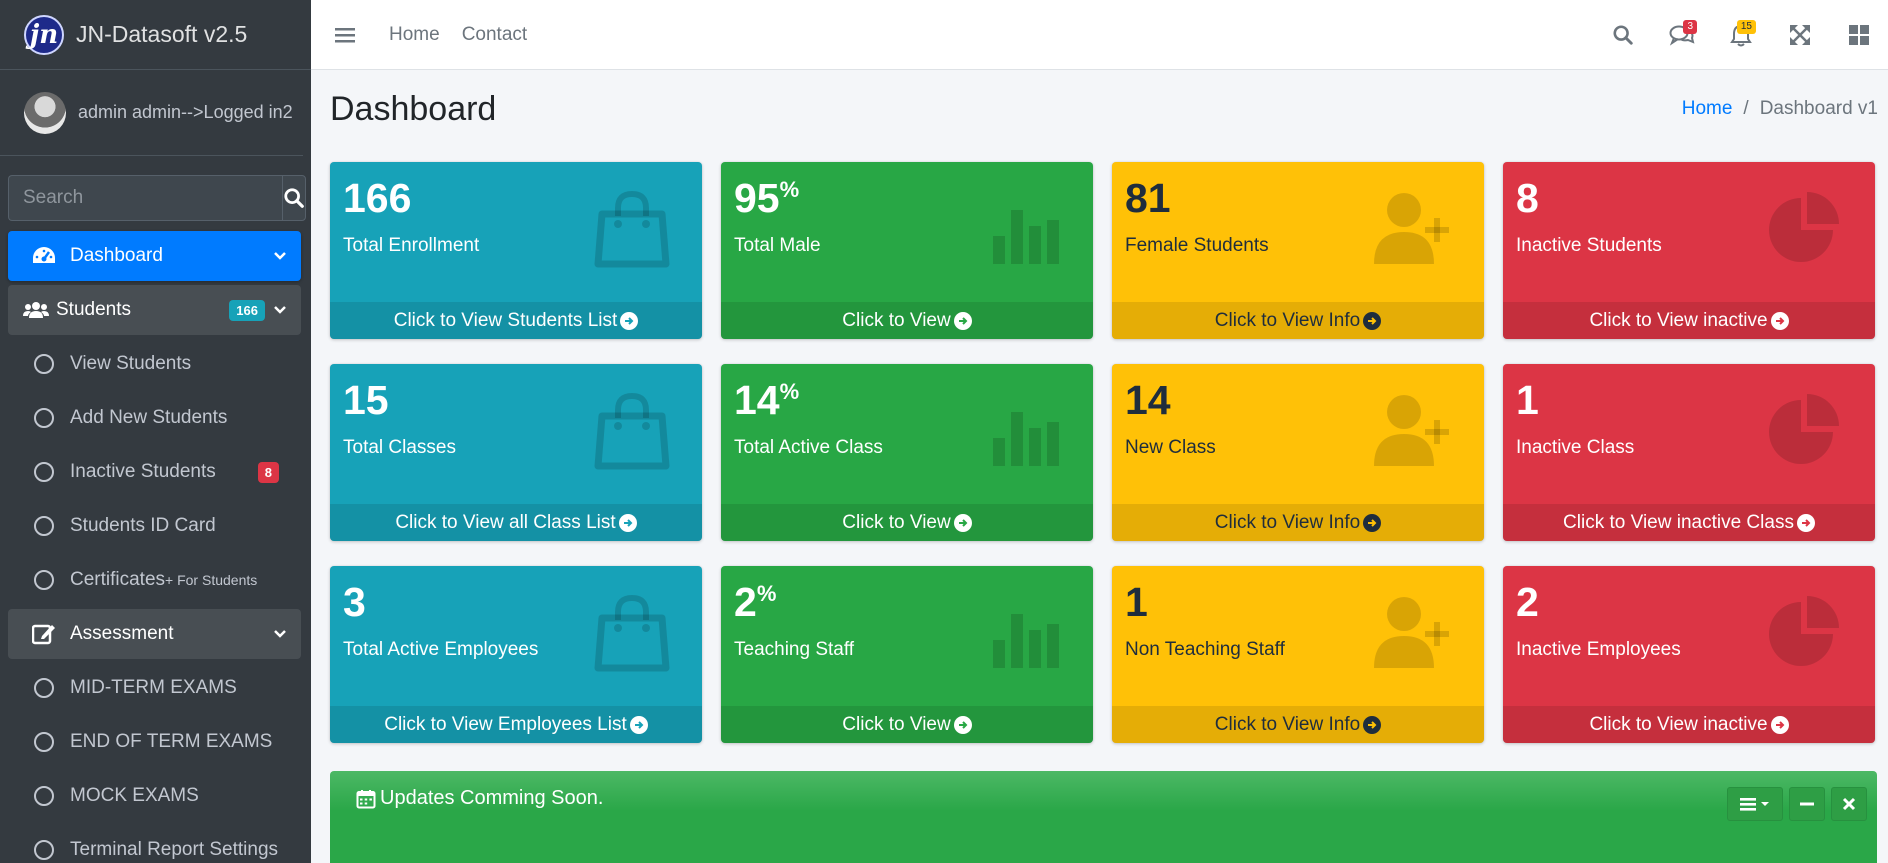 The image size is (1888, 863). I want to click on stat-caption: Inactive Students, so click(1589, 246).